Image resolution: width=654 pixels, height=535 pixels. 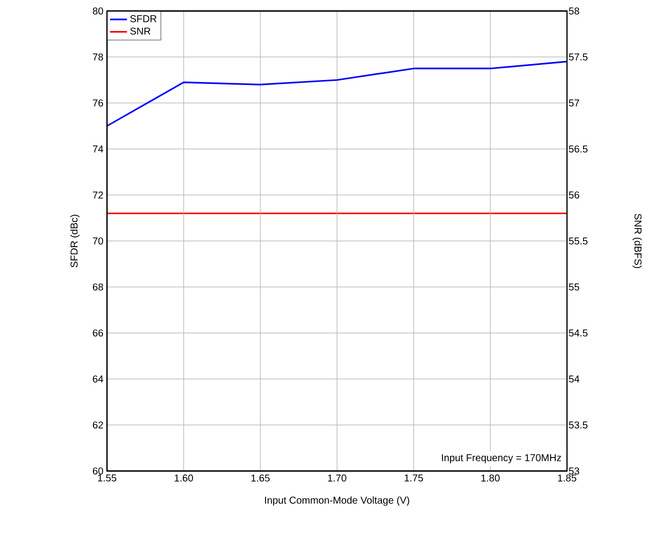 What do you see at coordinates (567, 478) in the screenshot?
I see `x-tick-label: 1.85` at bounding box center [567, 478].